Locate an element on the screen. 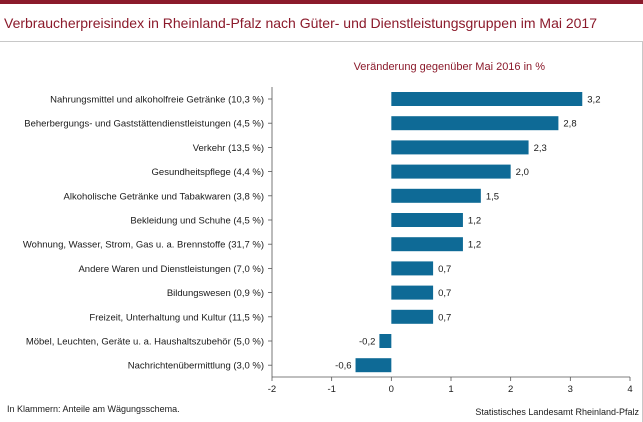 The height and width of the screenshot is (422, 643). x-tick-label: 3 is located at coordinates (570, 389).